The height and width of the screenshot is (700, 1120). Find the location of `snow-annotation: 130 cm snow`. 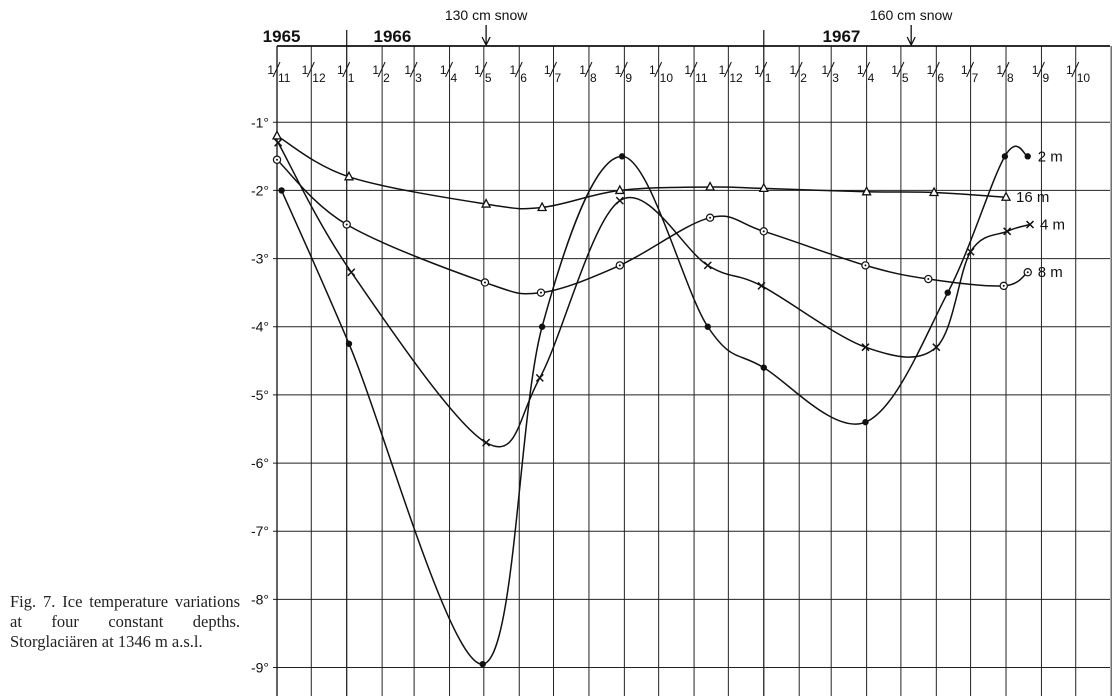

snow-annotation: 130 cm snow is located at coordinates (486, 15).